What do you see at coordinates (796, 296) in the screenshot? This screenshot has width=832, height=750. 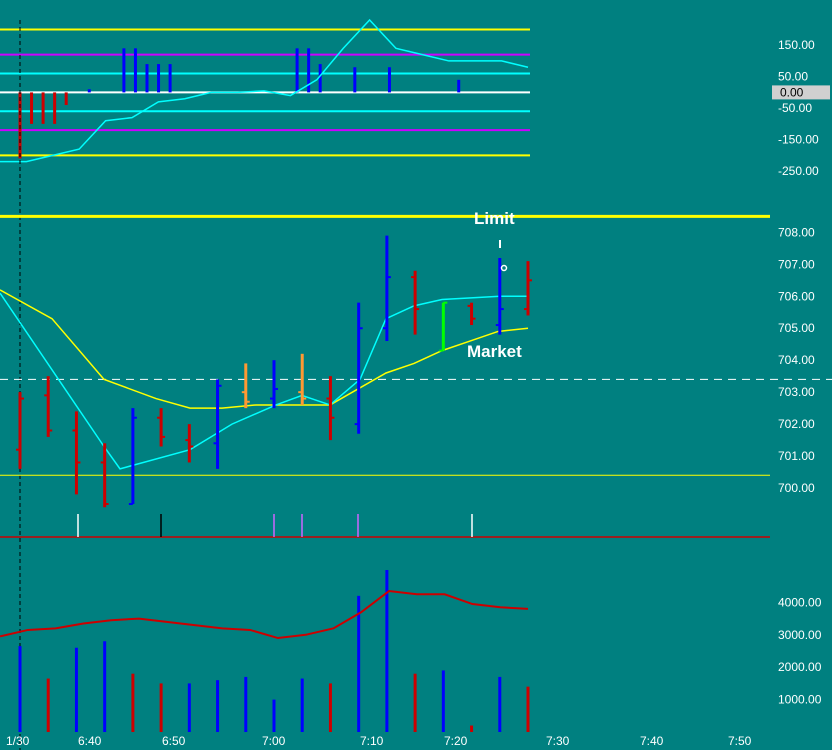 I see `price-axis-label: 706.00` at bounding box center [796, 296].